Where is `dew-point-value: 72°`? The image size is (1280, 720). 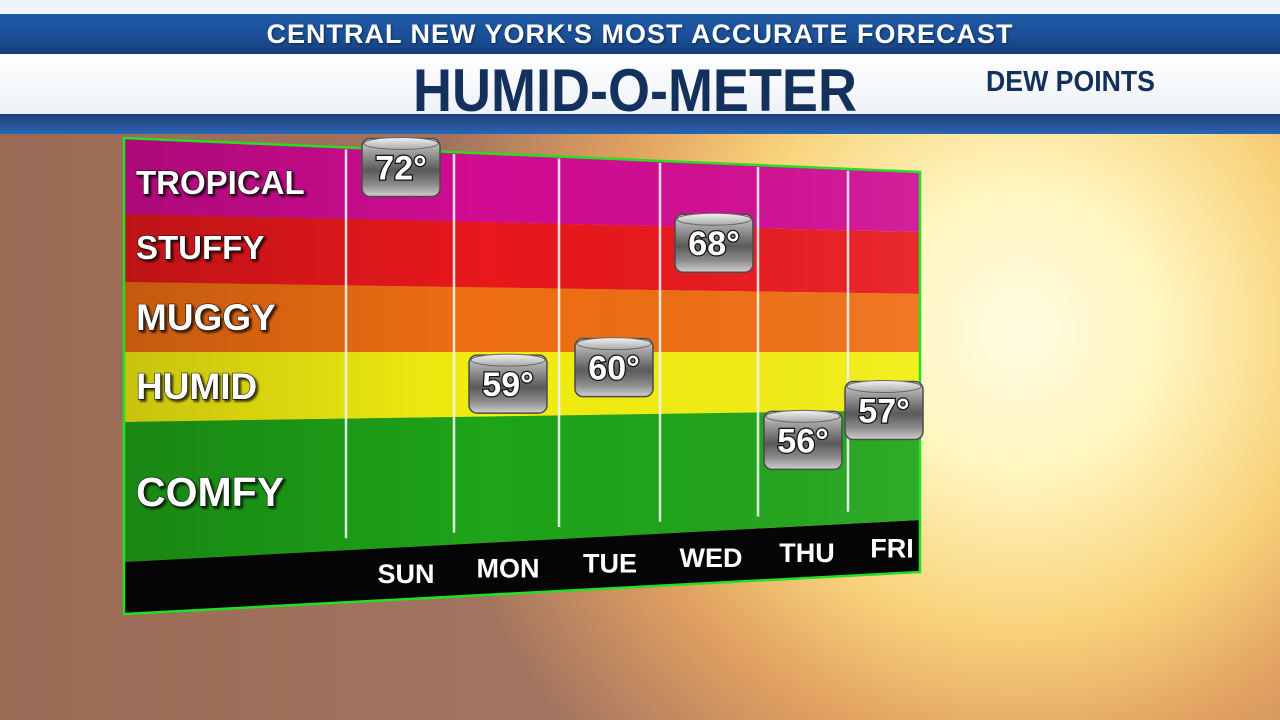 dew-point-value: 72° is located at coordinates (400, 168).